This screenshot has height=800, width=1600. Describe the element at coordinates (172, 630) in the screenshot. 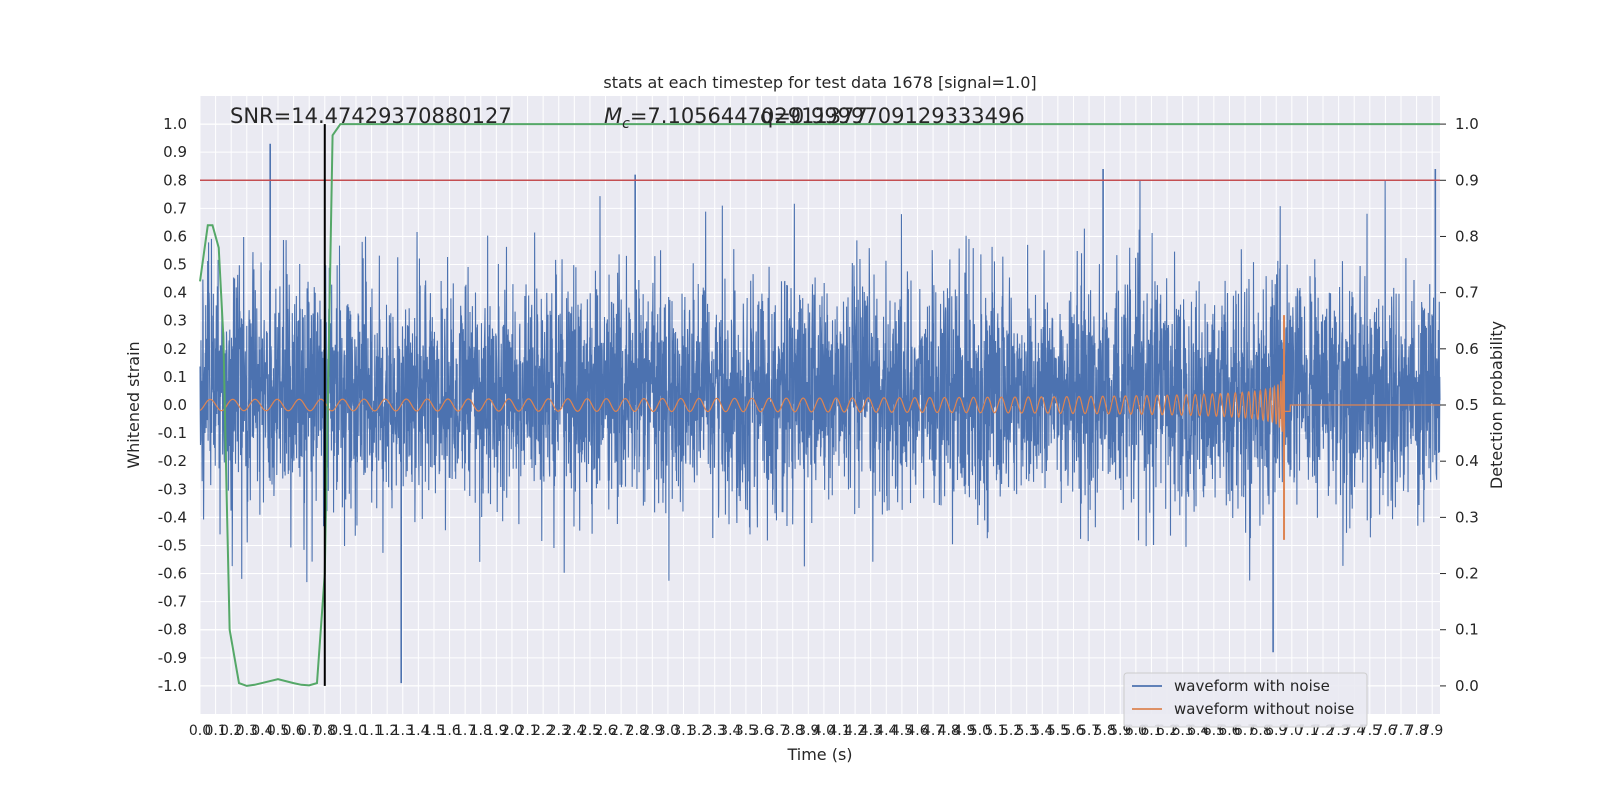

I see `y-tick-label: -0.8` at that location.